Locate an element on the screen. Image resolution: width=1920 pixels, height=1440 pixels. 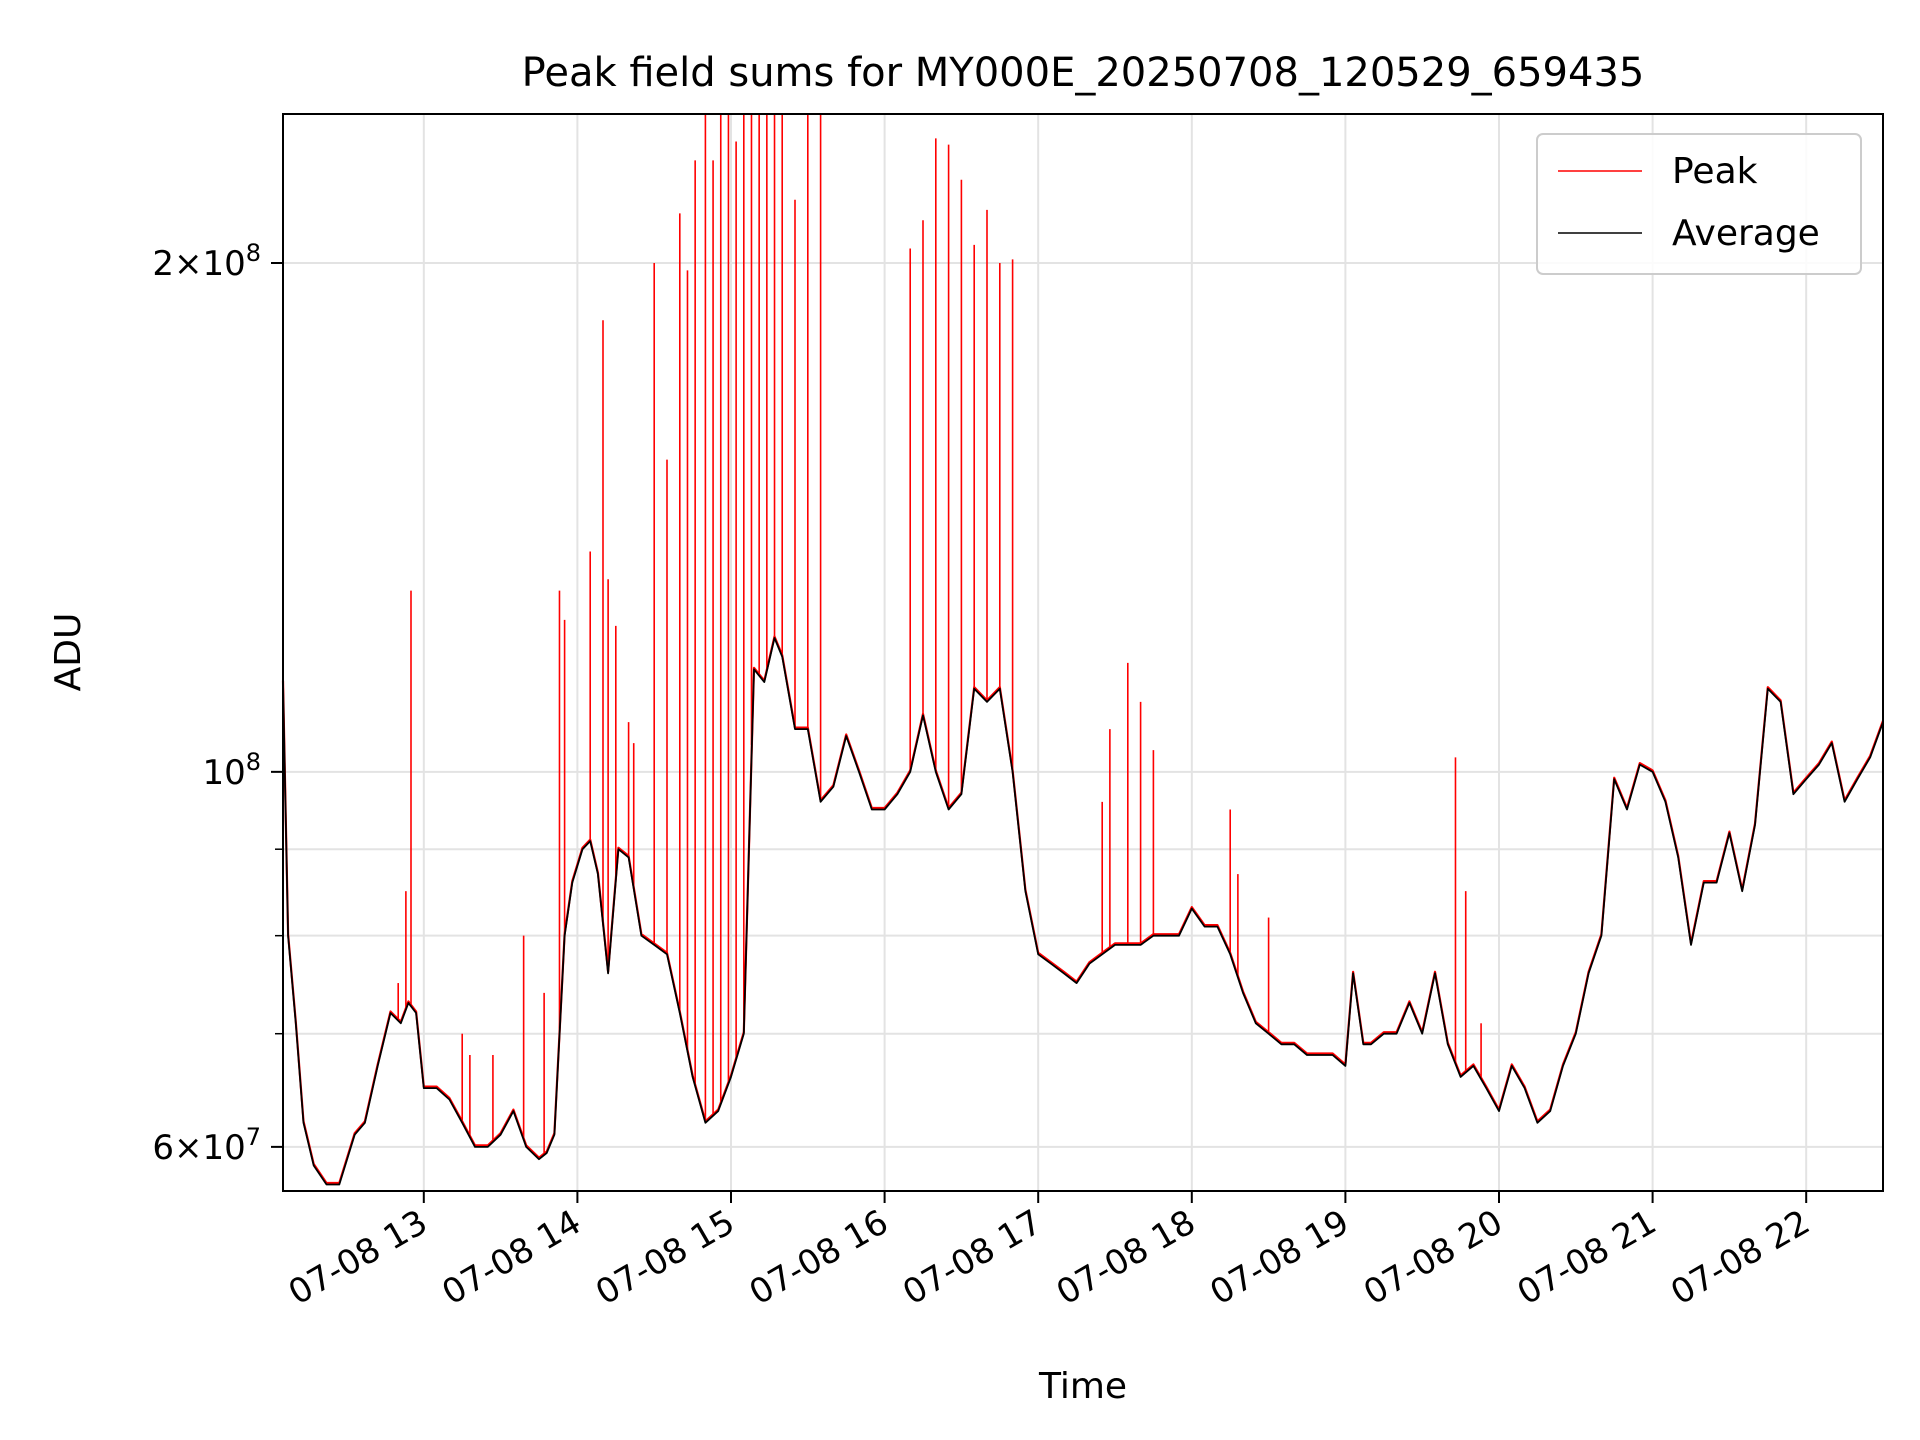
x-tick-label: 07-08 21 is located at coordinates (1587, 1257).